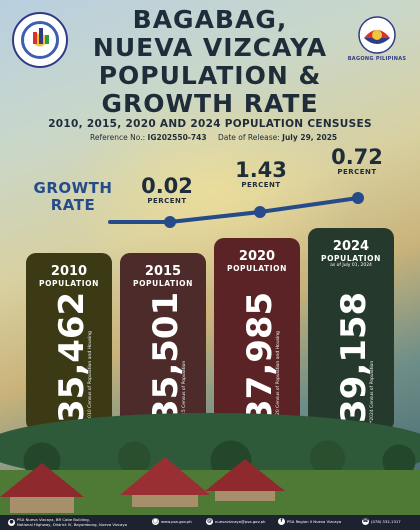 This screenshot has height=530, width=420. I want to click on title-line-2: NUEVA VIZCAYA, so click(210, 47).